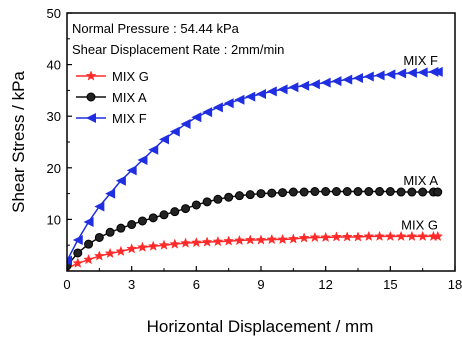 Image resolution: width=462 pixels, height=339 pixels. What do you see at coordinates (178, 49) in the screenshot?
I see `annotation-shear-rate: Shear Displacement Rate : 2mm/min` at bounding box center [178, 49].